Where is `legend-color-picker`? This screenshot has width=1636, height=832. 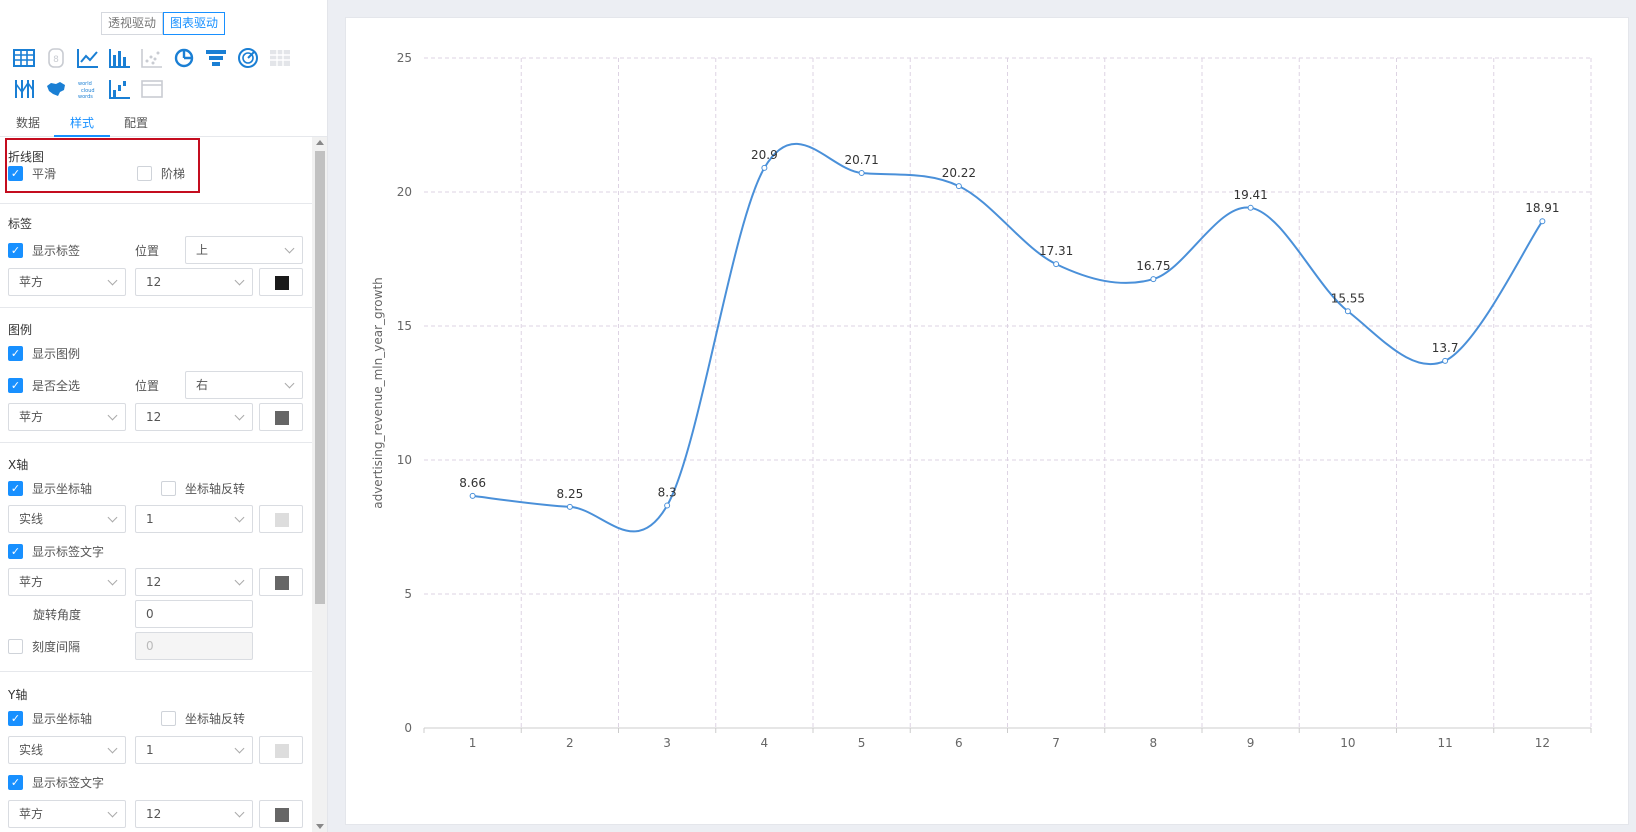
legend-color-picker is located at coordinates (281, 417).